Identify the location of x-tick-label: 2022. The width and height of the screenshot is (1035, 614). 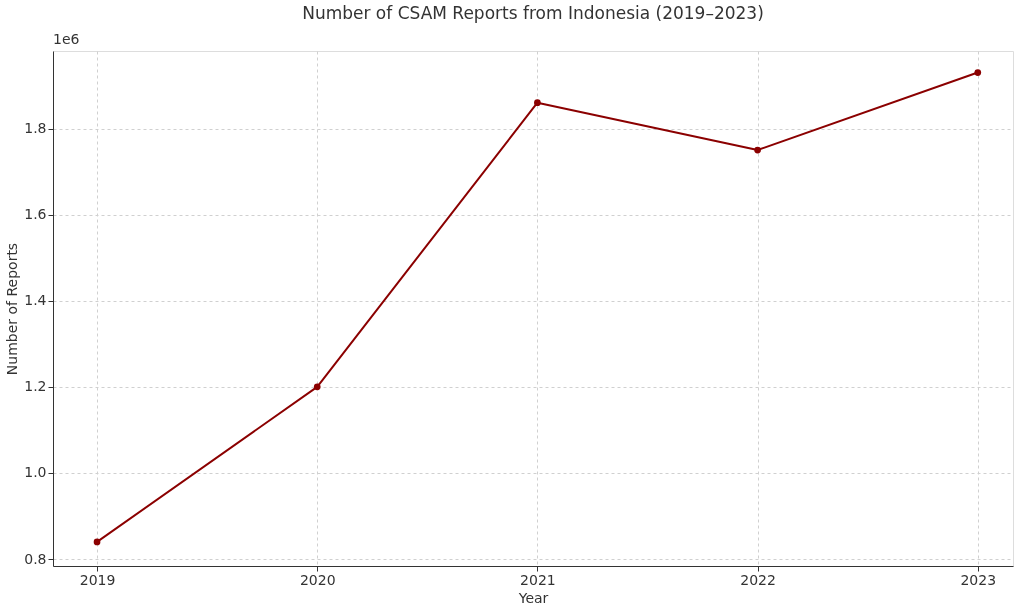
(758, 579).